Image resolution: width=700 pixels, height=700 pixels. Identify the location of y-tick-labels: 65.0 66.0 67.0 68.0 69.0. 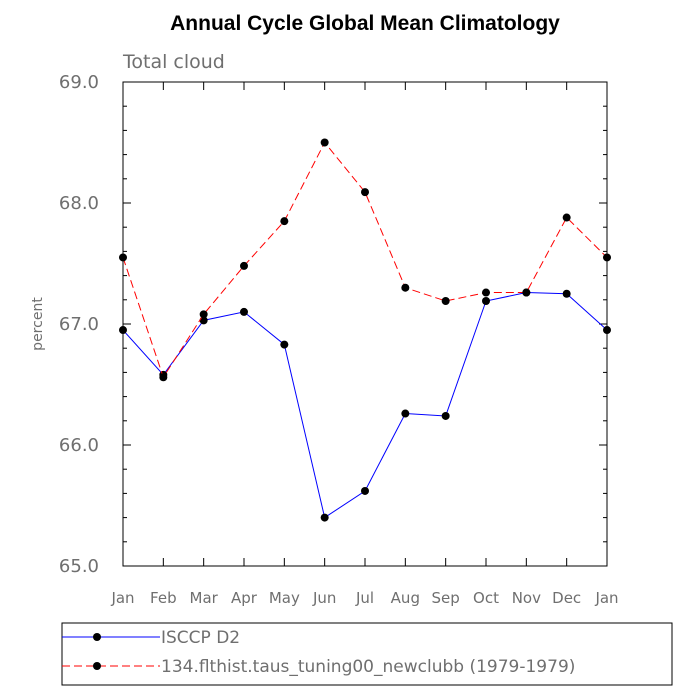
(79, 324).